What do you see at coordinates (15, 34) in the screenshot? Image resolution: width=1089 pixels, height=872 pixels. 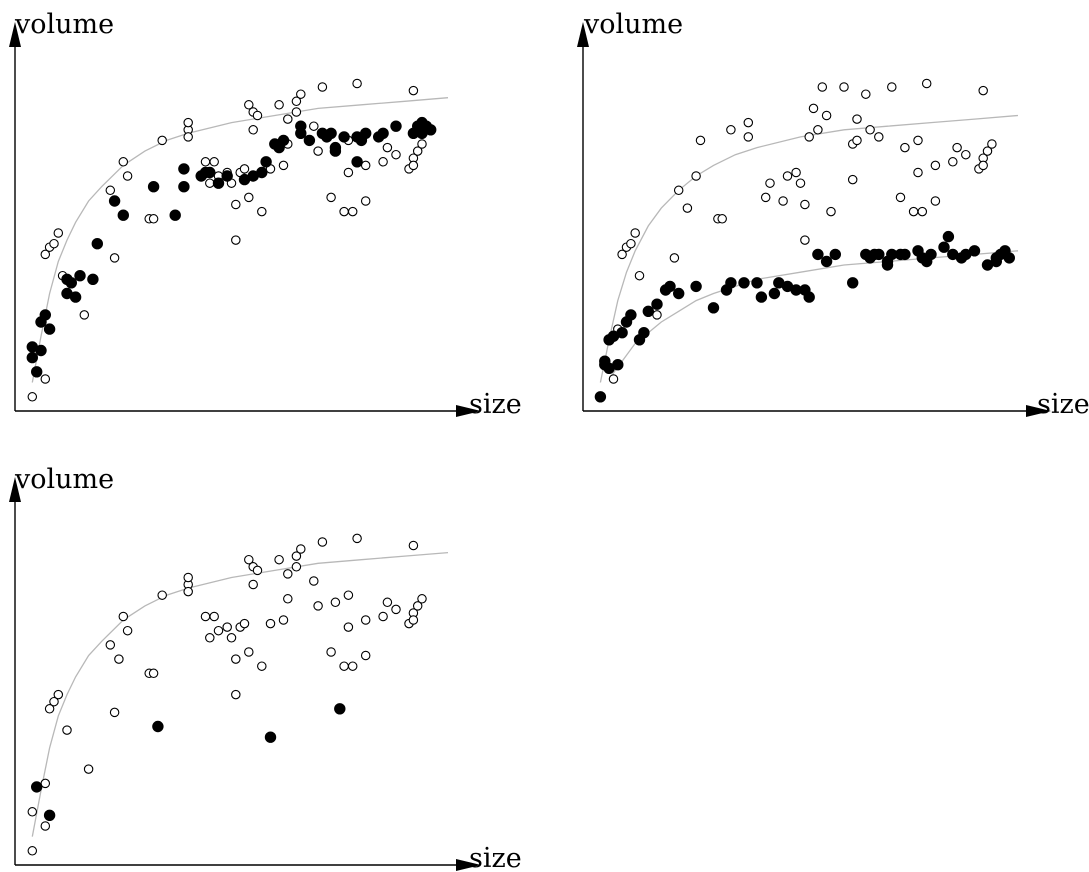 I see `y-axis-arrow-icon` at bounding box center [15, 34].